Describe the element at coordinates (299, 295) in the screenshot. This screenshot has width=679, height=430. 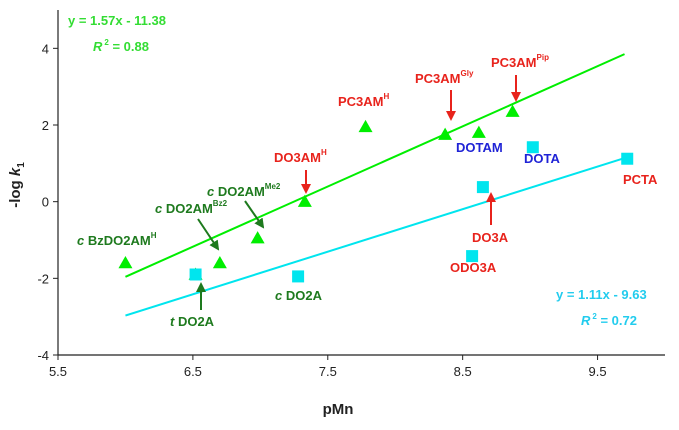
I see `label-cdo2a: c DO2A` at that location.